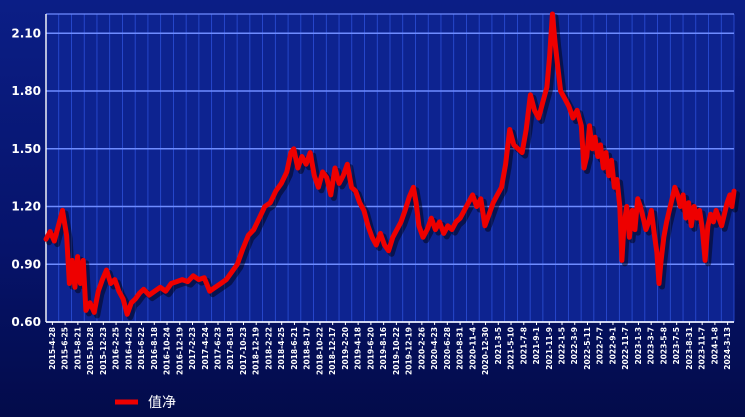 The width and height of the screenshot is (745, 417). What do you see at coordinates (727, 348) in the screenshot?
I see `x-tick-label: 2024-3-13` at bounding box center [727, 348].